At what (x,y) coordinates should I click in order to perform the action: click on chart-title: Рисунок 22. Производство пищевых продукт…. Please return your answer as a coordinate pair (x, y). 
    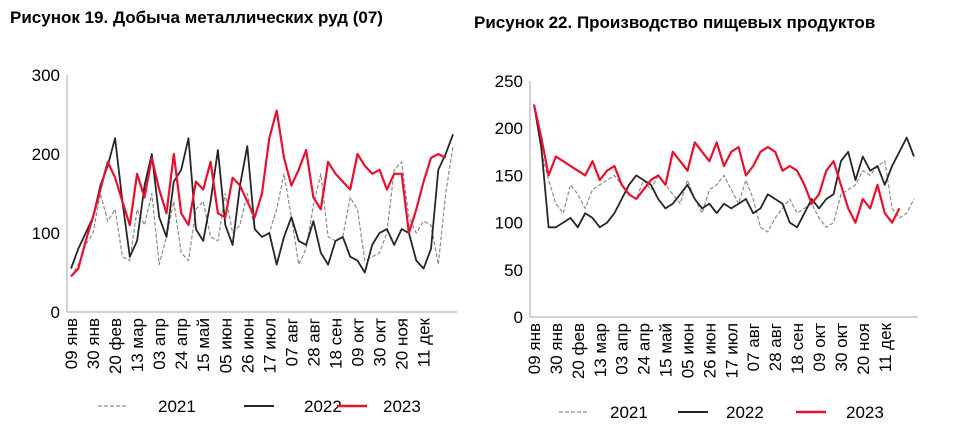
    Looking at the image, I should click on (675, 22).